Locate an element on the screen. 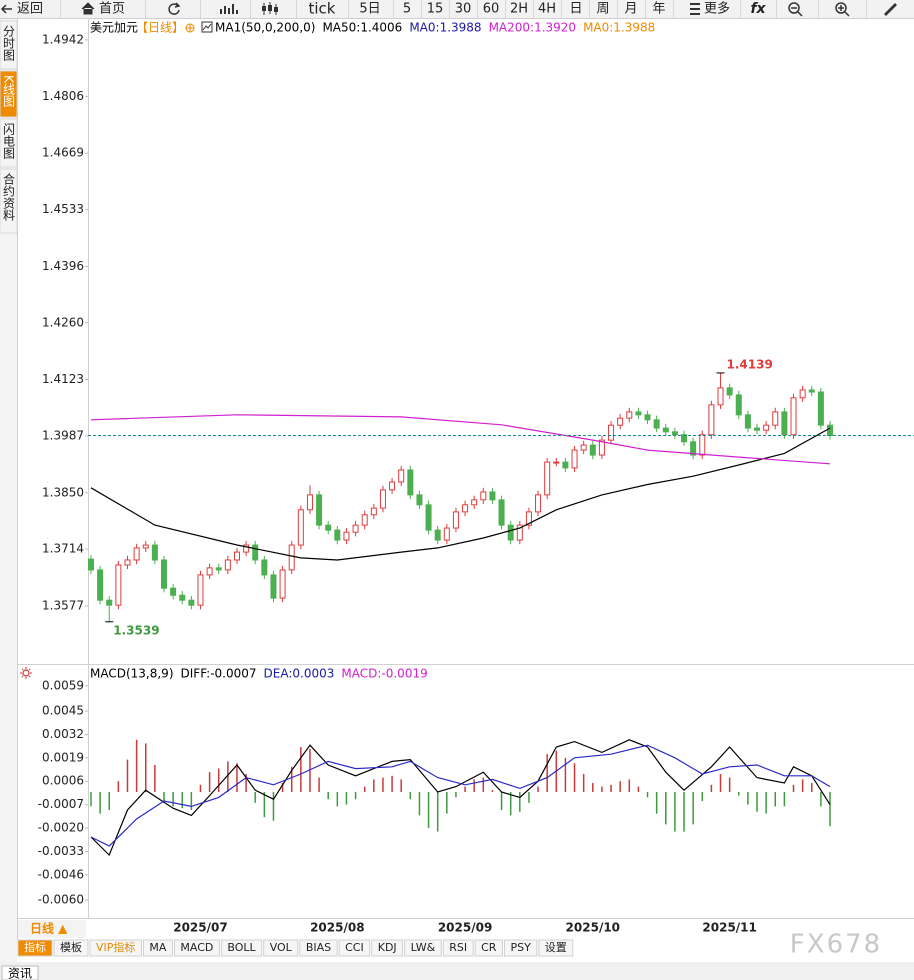 Image resolution: width=914 pixels, height=980 pixels. sidebar-tab-label: 合约资料 is located at coordinates (9, 196).